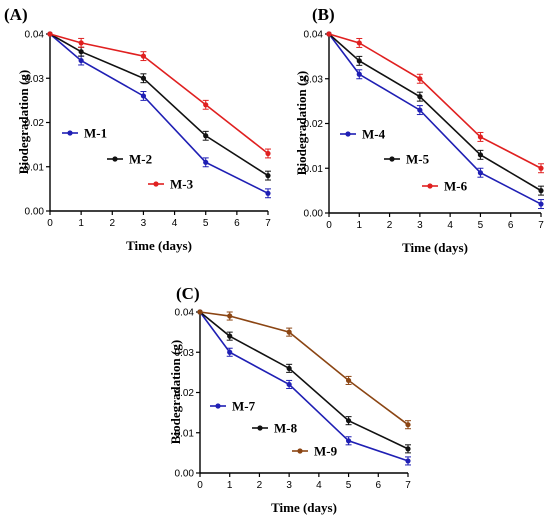  I want to click on legend-label: M-2, so click(140, 159).